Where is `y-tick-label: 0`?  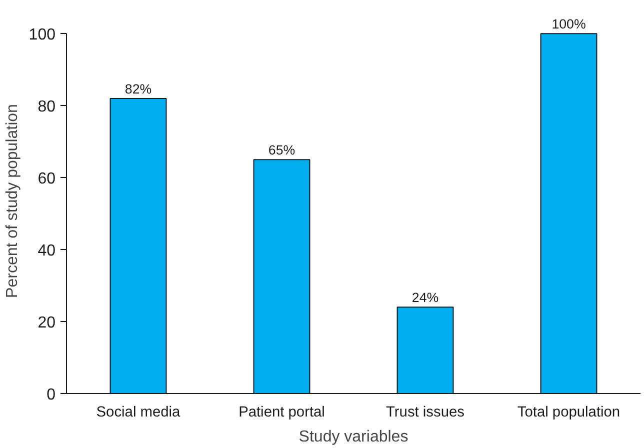 y-tick-label: 0 is located at coordinates (51, 395).